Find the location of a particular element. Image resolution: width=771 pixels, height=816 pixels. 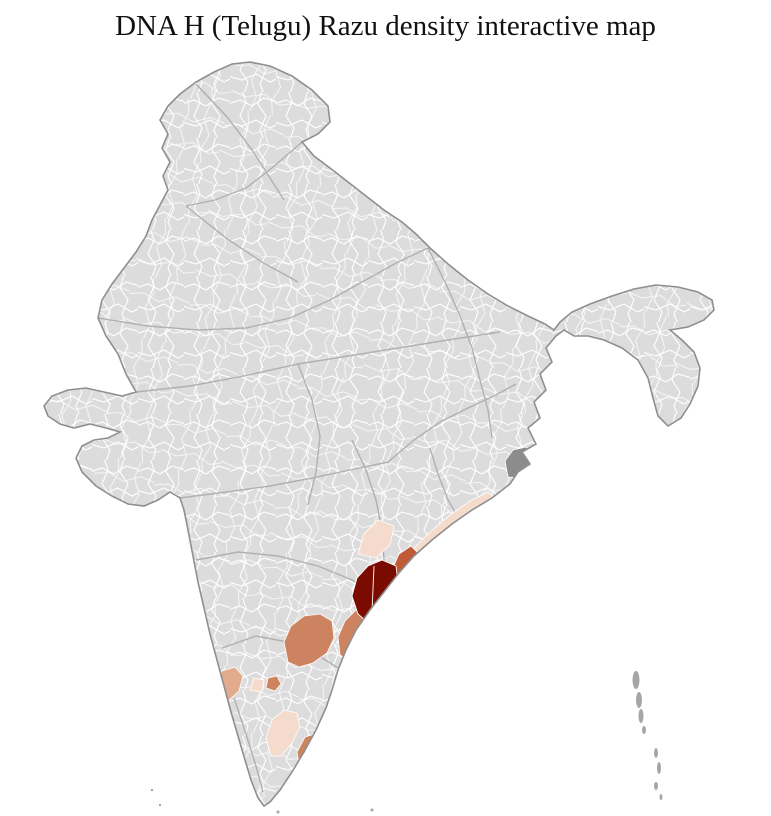

density-region-medium-inland is located at coordinates (309, 640).